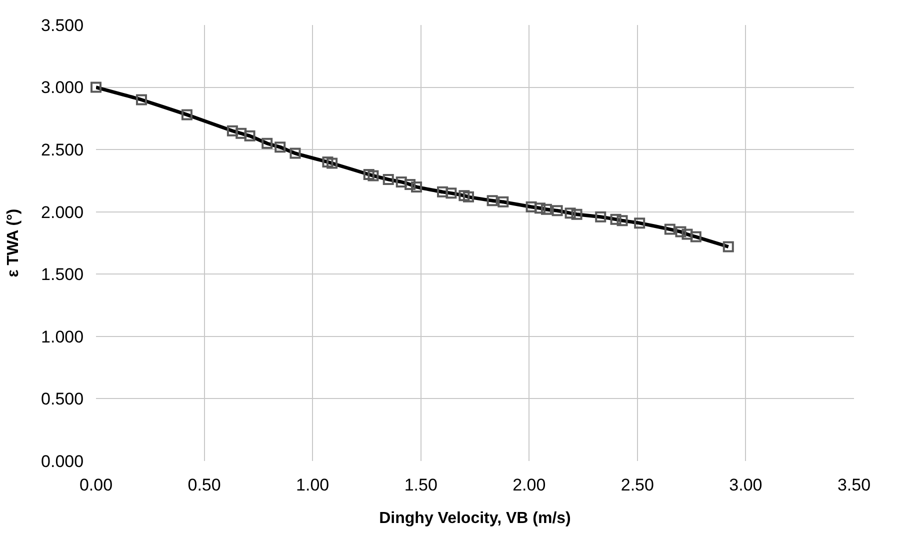 The image size is (909, 536). I want to click on y-tick-label: 2.000, so click(62, 212).